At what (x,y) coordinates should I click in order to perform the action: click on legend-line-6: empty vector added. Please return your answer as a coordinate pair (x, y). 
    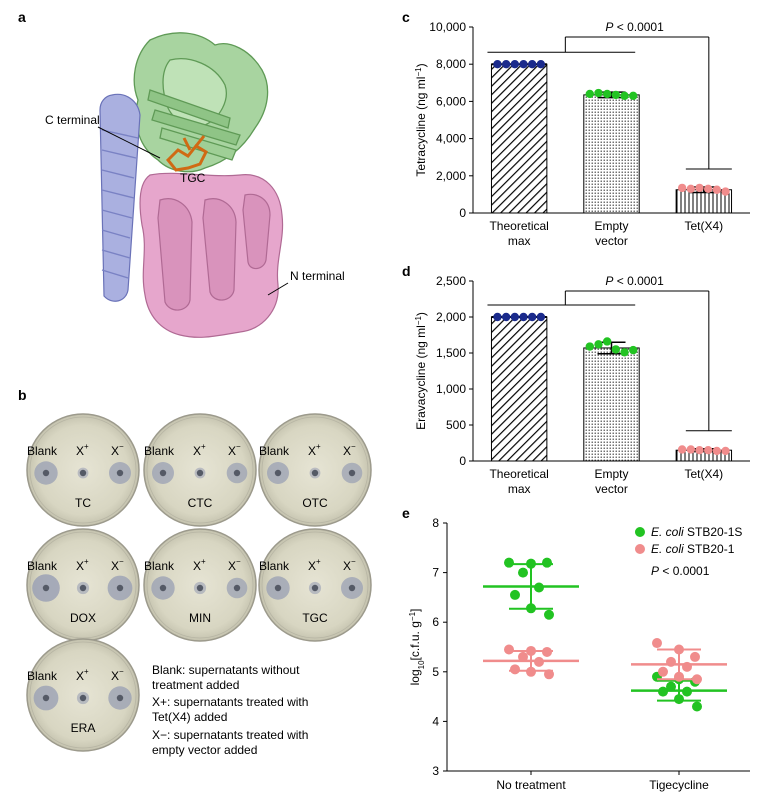
    Looking at the image, I should click on (204, 750).